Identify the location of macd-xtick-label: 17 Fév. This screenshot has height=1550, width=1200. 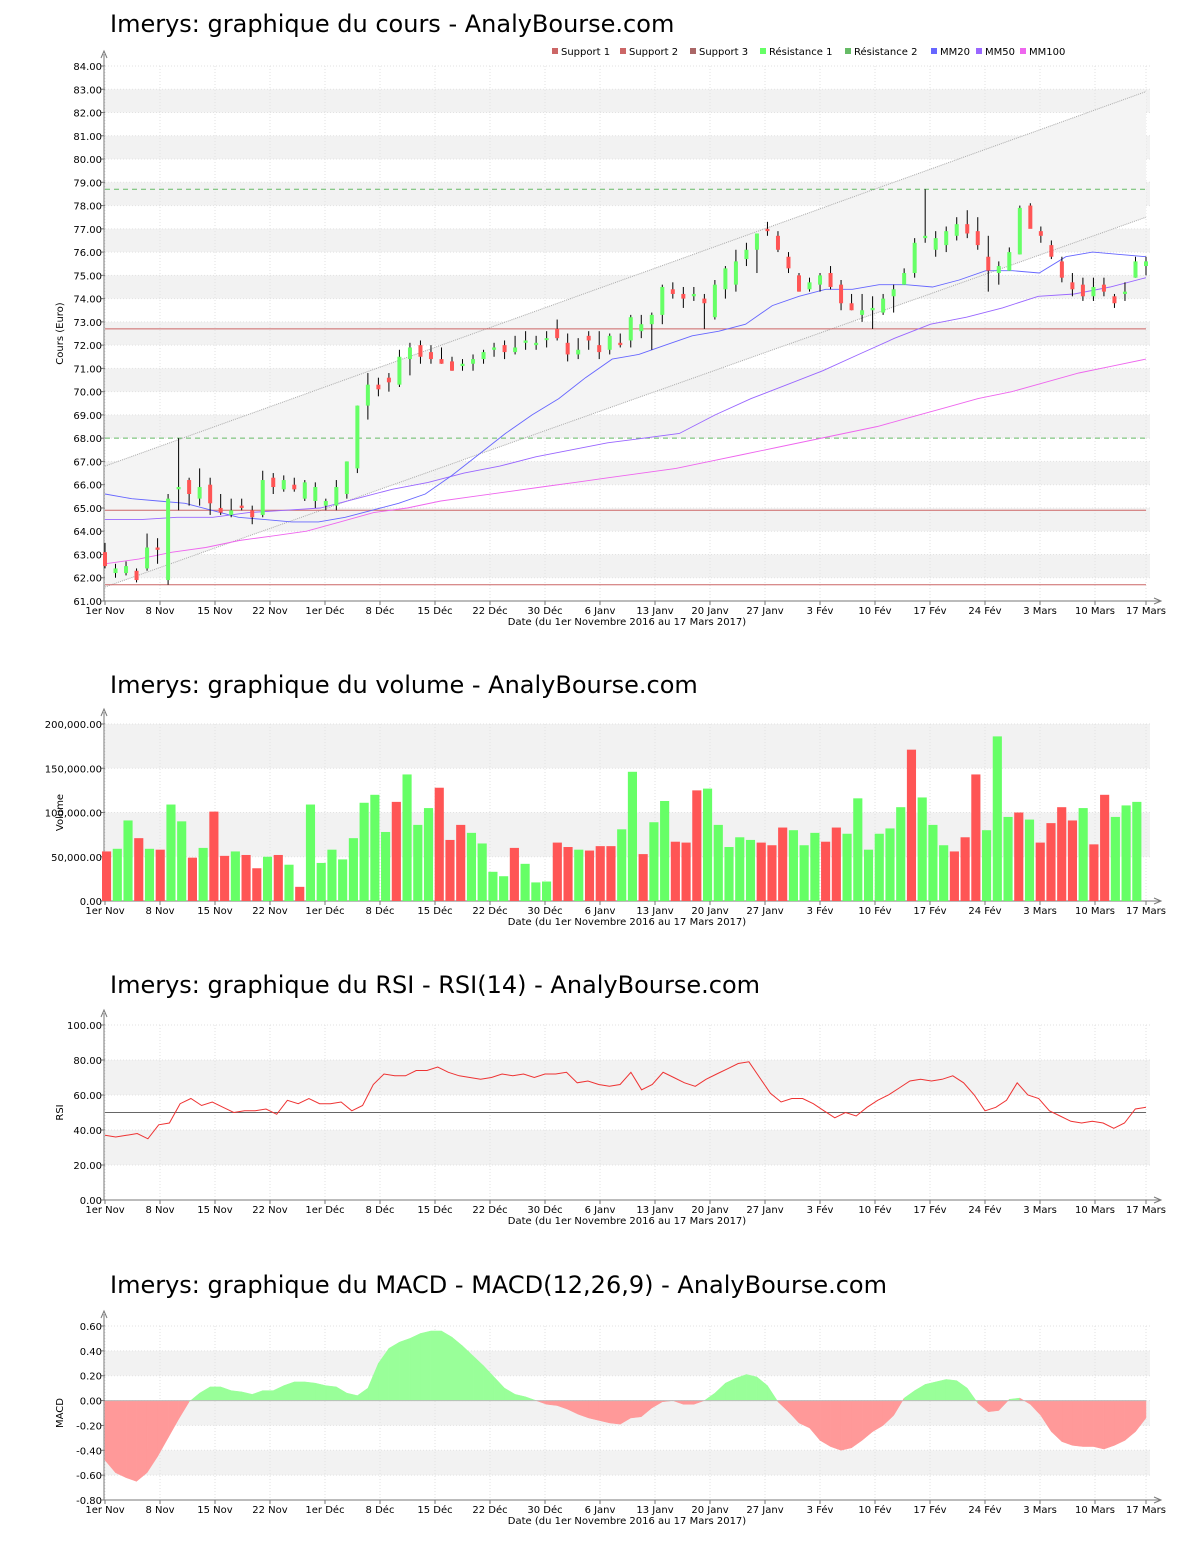
(929, 1510).